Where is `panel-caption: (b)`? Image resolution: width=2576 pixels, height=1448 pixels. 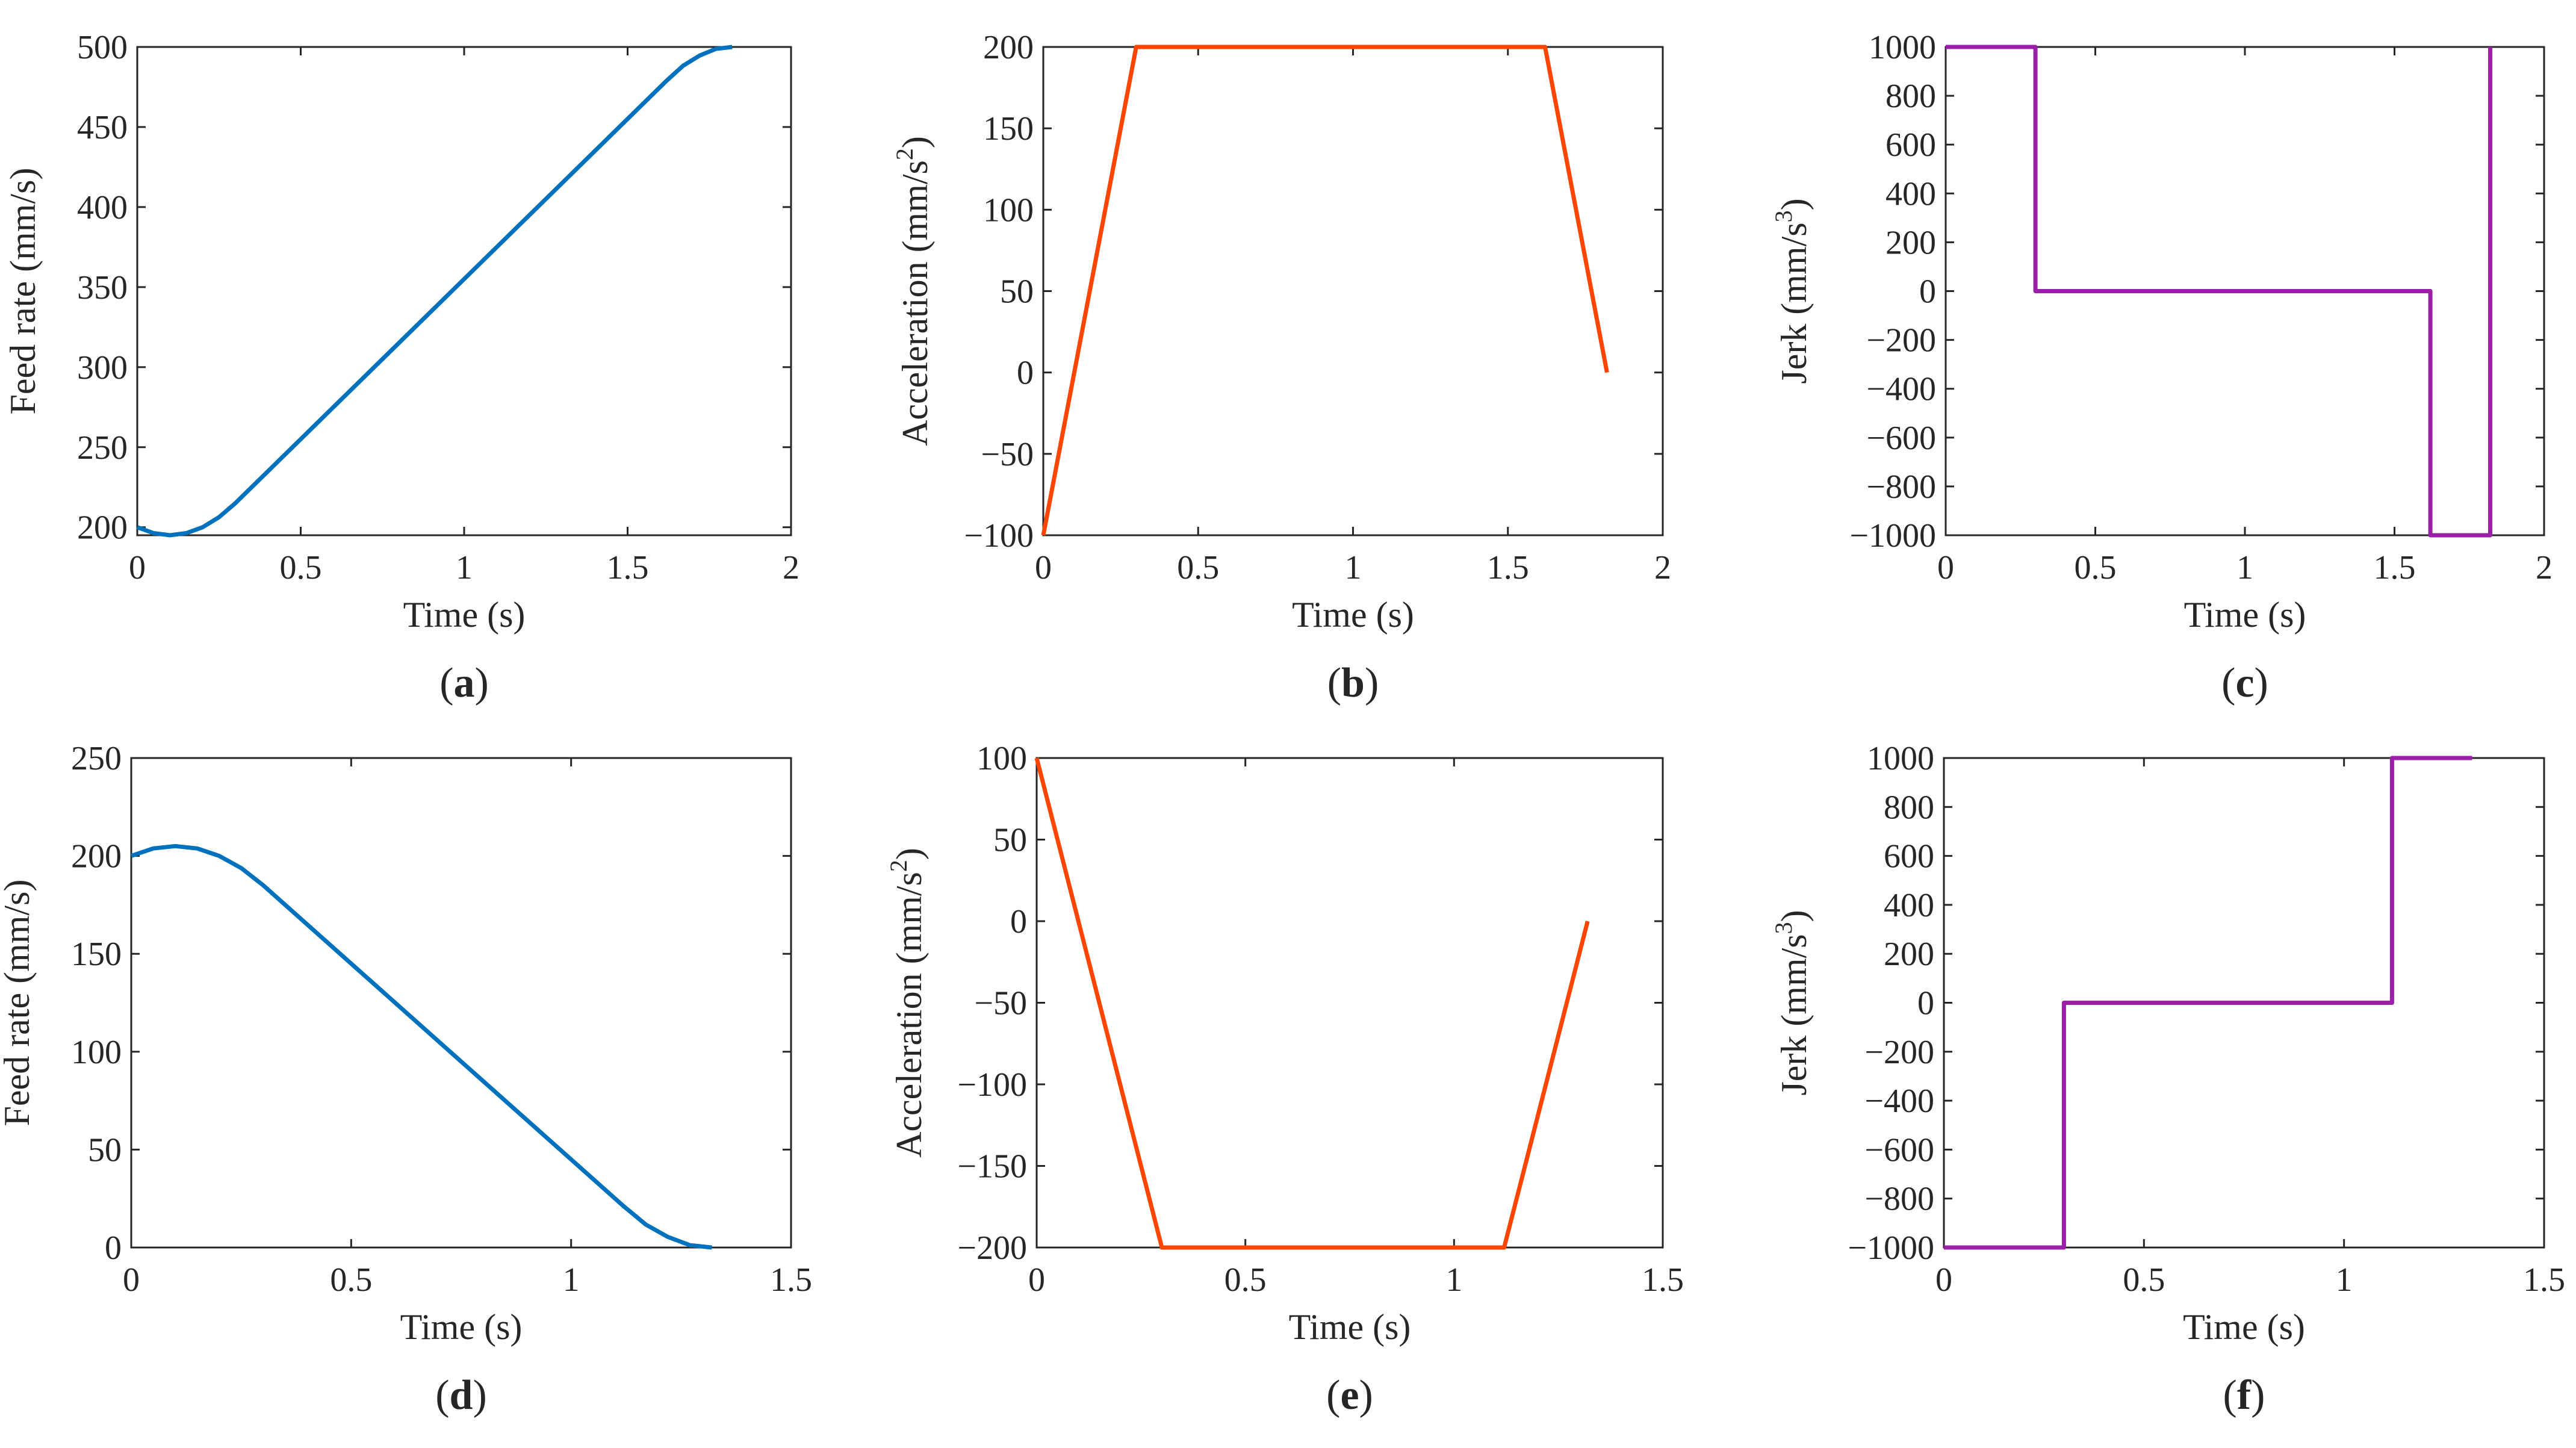
panel-caption: (b) is located at coordinates (1353, 683).